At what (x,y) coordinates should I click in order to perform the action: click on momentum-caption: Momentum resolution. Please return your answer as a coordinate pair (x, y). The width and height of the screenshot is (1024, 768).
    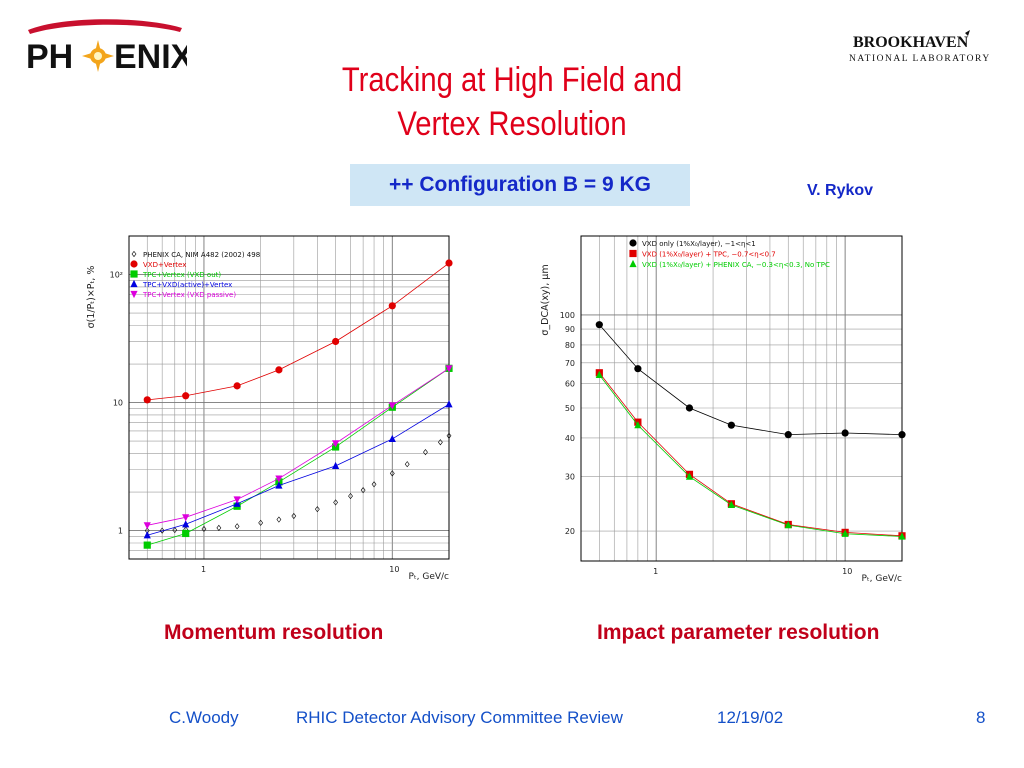
    Looking at the image, I should click on (274, 632).